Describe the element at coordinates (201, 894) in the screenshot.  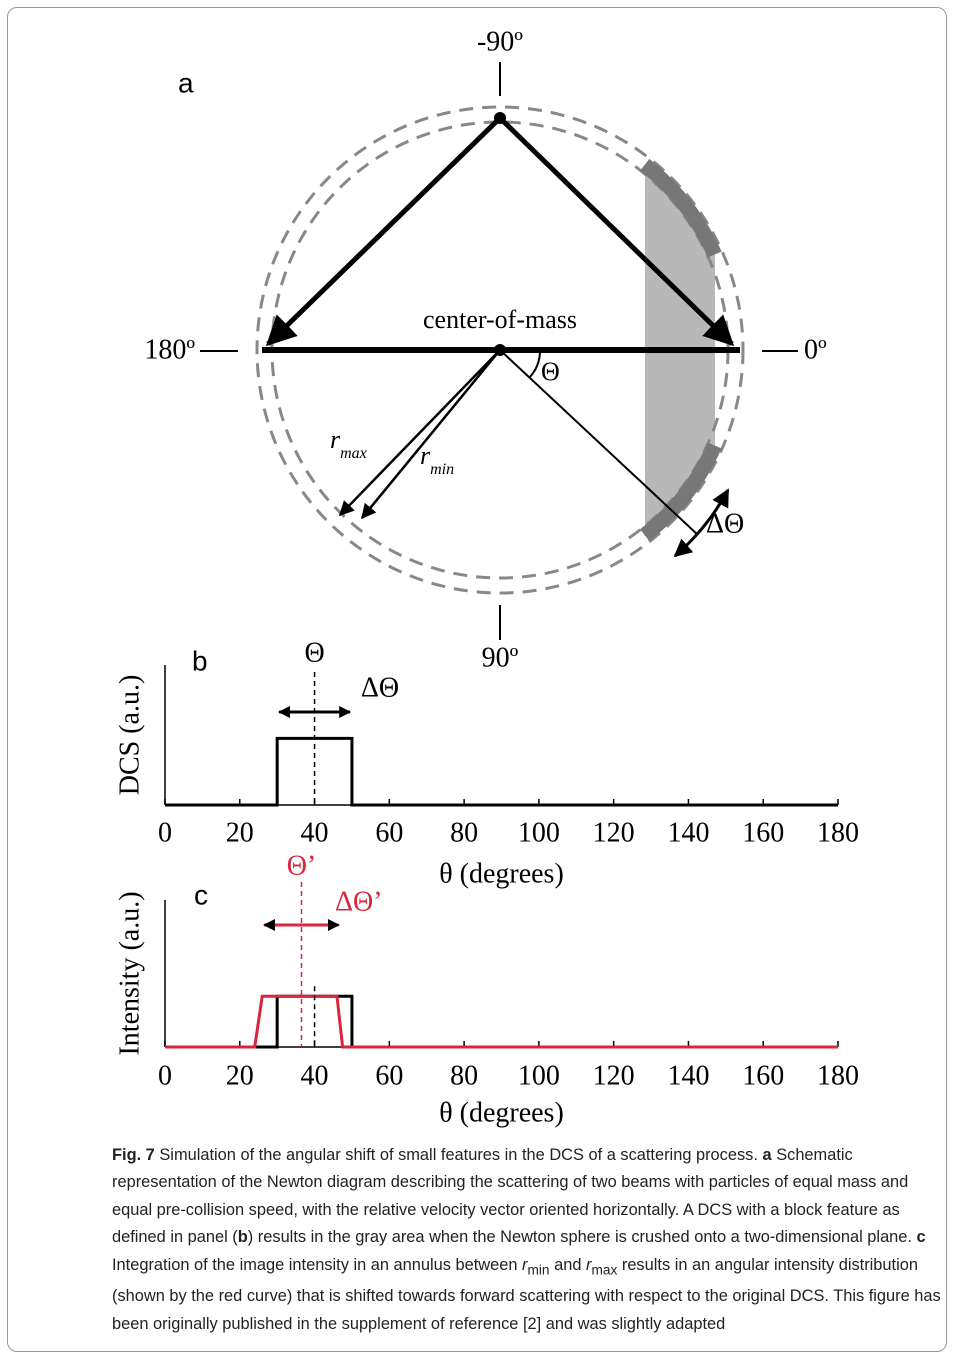
I see `panel-label: c` at that location.